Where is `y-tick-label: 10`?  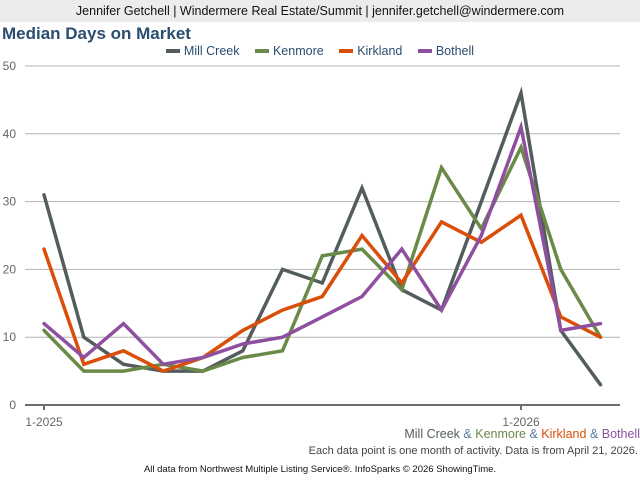
y-tick-label: 10 is located at coordinates (10, 337).